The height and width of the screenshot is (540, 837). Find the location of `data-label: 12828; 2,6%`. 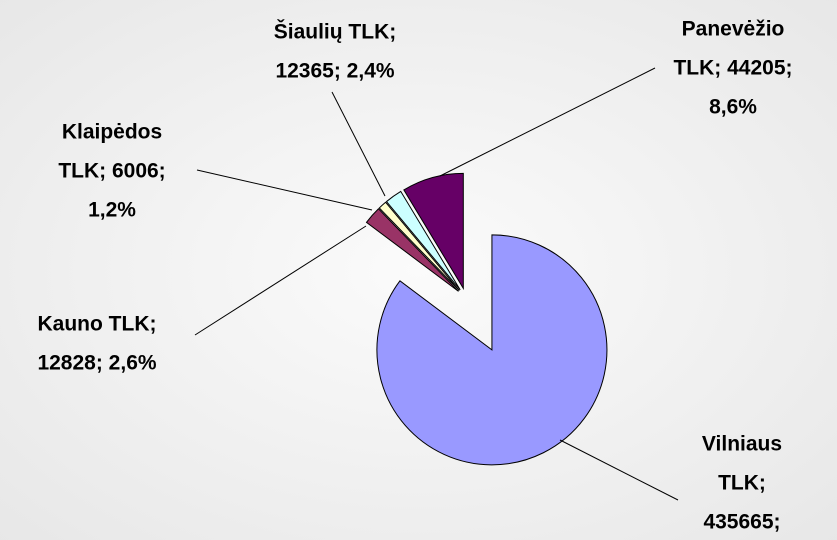

data-label: 12828; 2,6% is located at coordinates (96, 363).